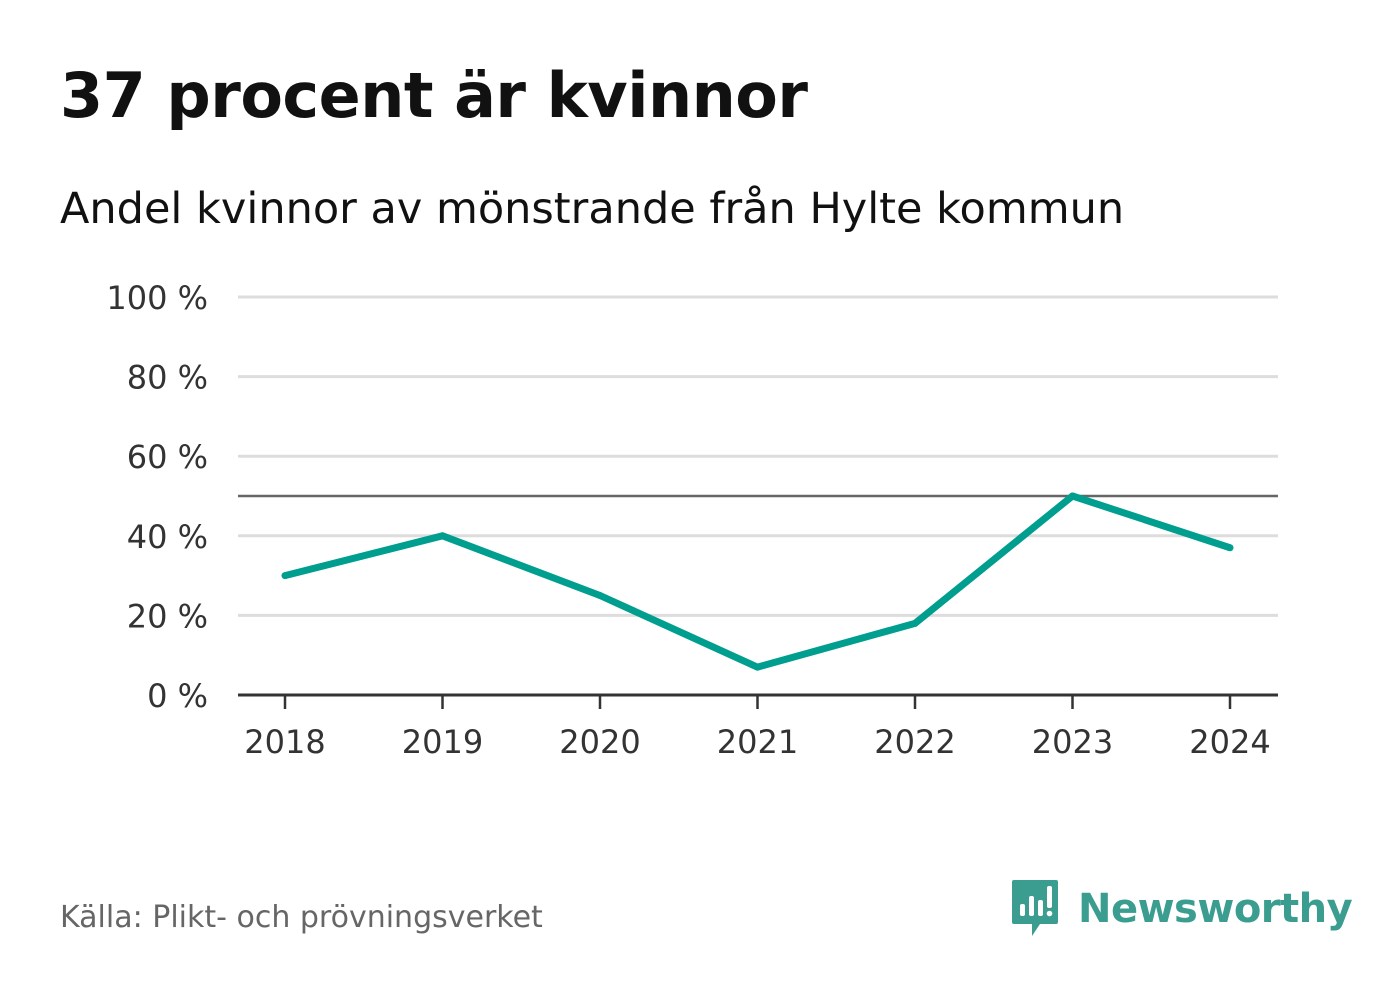 Image resolution: width=1382 pixels, height=999 pixels. What do you see at coordinates (157, 298) in the screenshot?
I see `y-tick-label: 100 %` at bounding box center [157, 298].